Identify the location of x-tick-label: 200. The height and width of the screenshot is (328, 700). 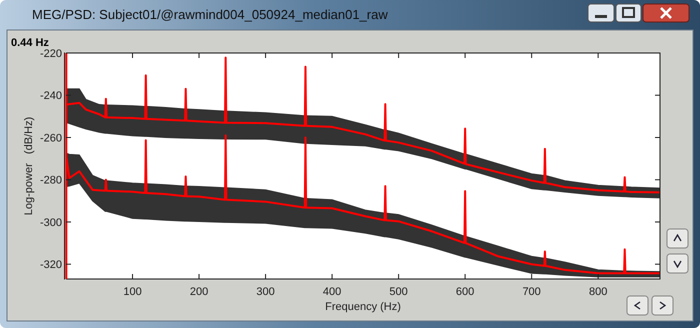
(199, 292).